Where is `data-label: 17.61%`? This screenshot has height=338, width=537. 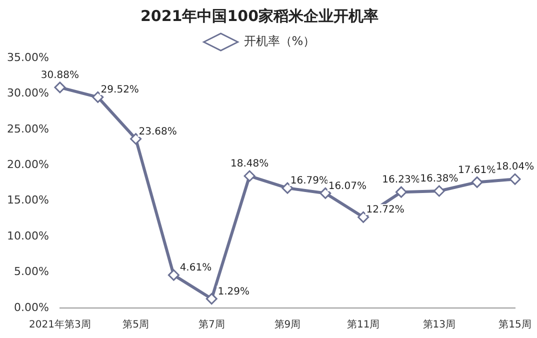 data-label: 17.61% is located at coordinates (477, 170).